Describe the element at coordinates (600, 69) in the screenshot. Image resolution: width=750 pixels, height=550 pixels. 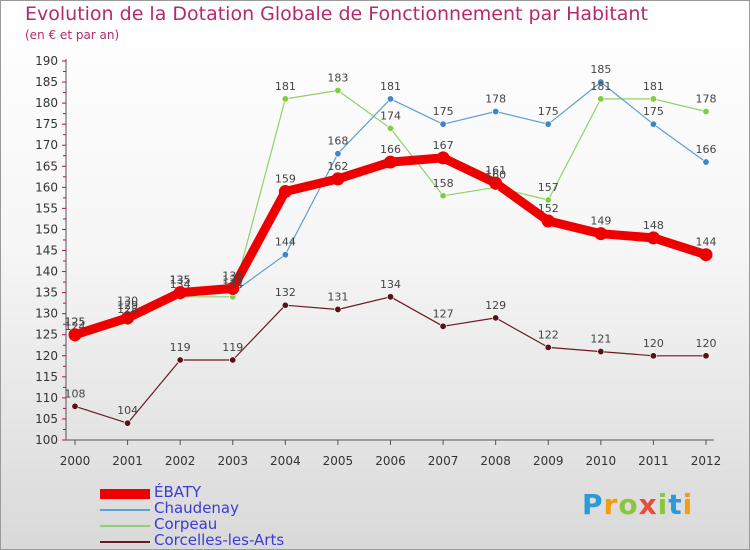
I see `data-label: 185` at that location.